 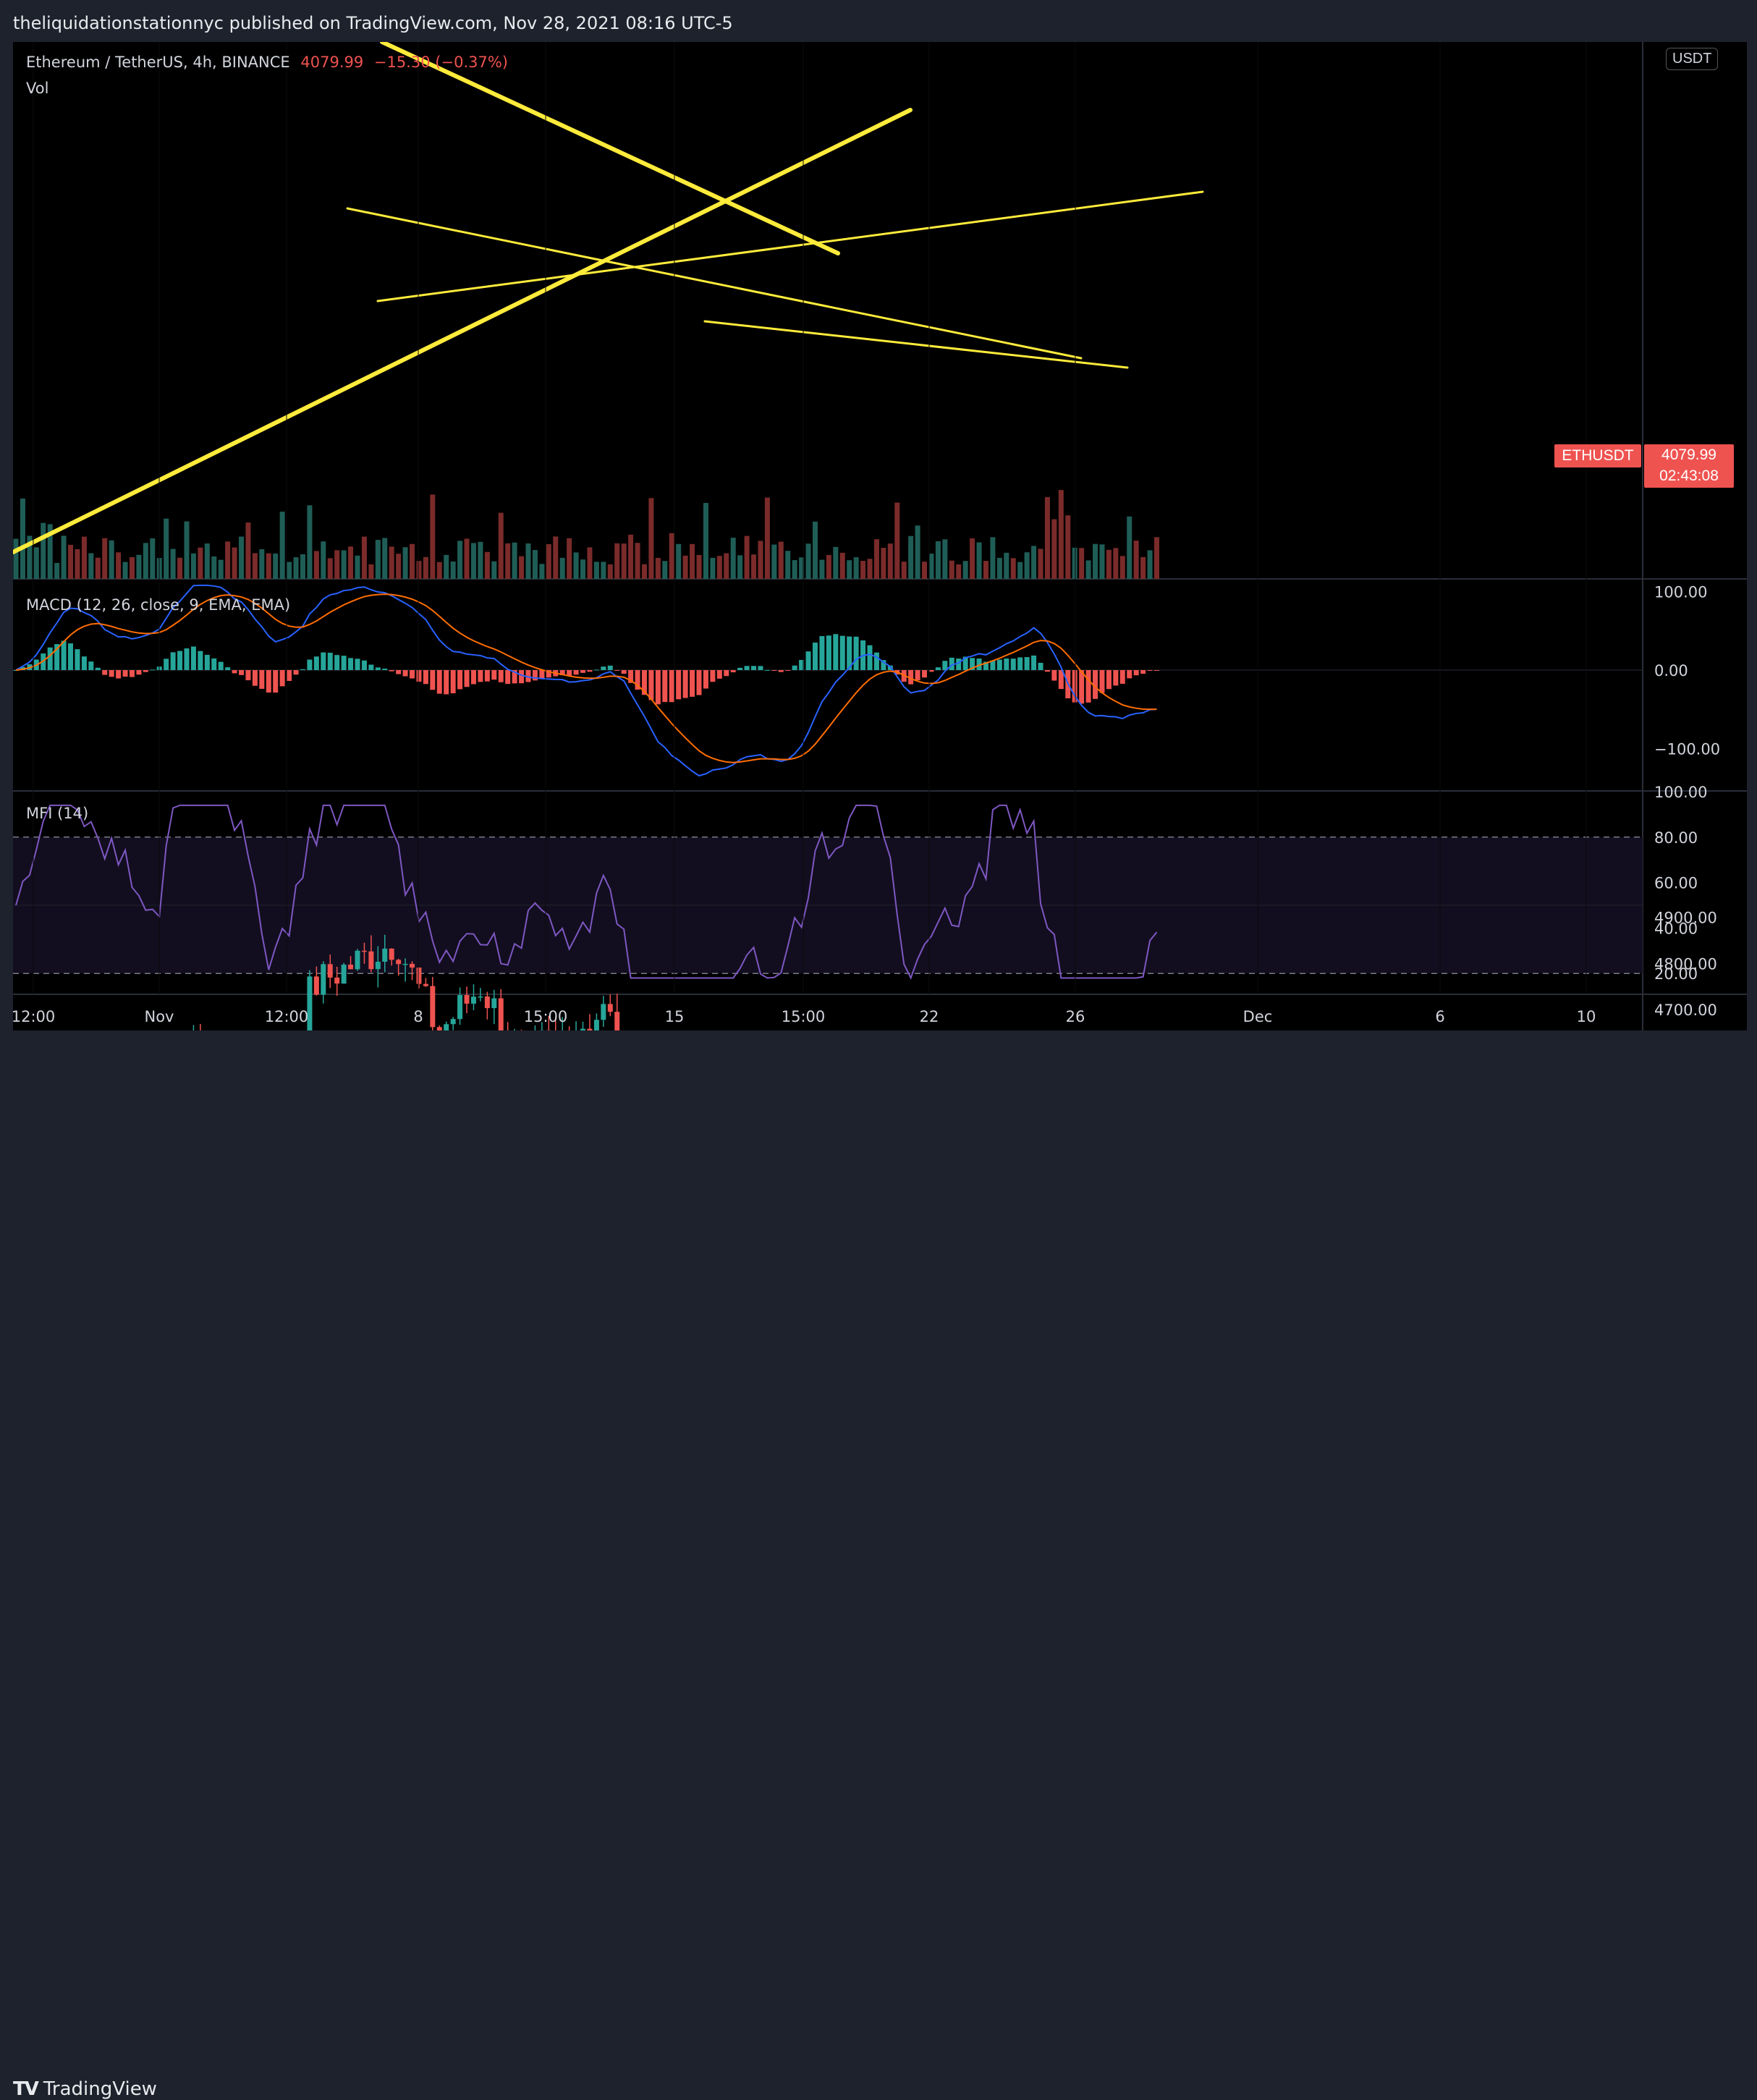 What do you see at coordinates (37, 89) in the screenshot?
I see `volume-legend: Vol` at bounding box center [37, 89].